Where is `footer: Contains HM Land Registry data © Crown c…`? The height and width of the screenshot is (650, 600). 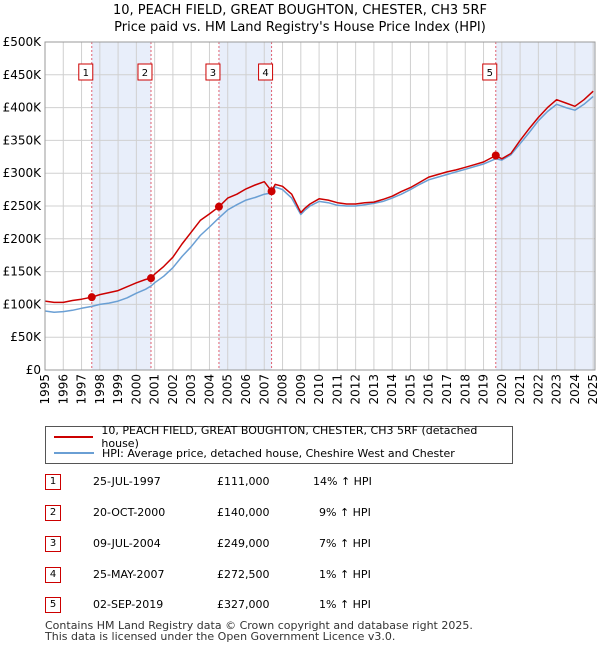 footer: Contains HM Land Registry data © Crown c… is located at coordinates (259, 631).